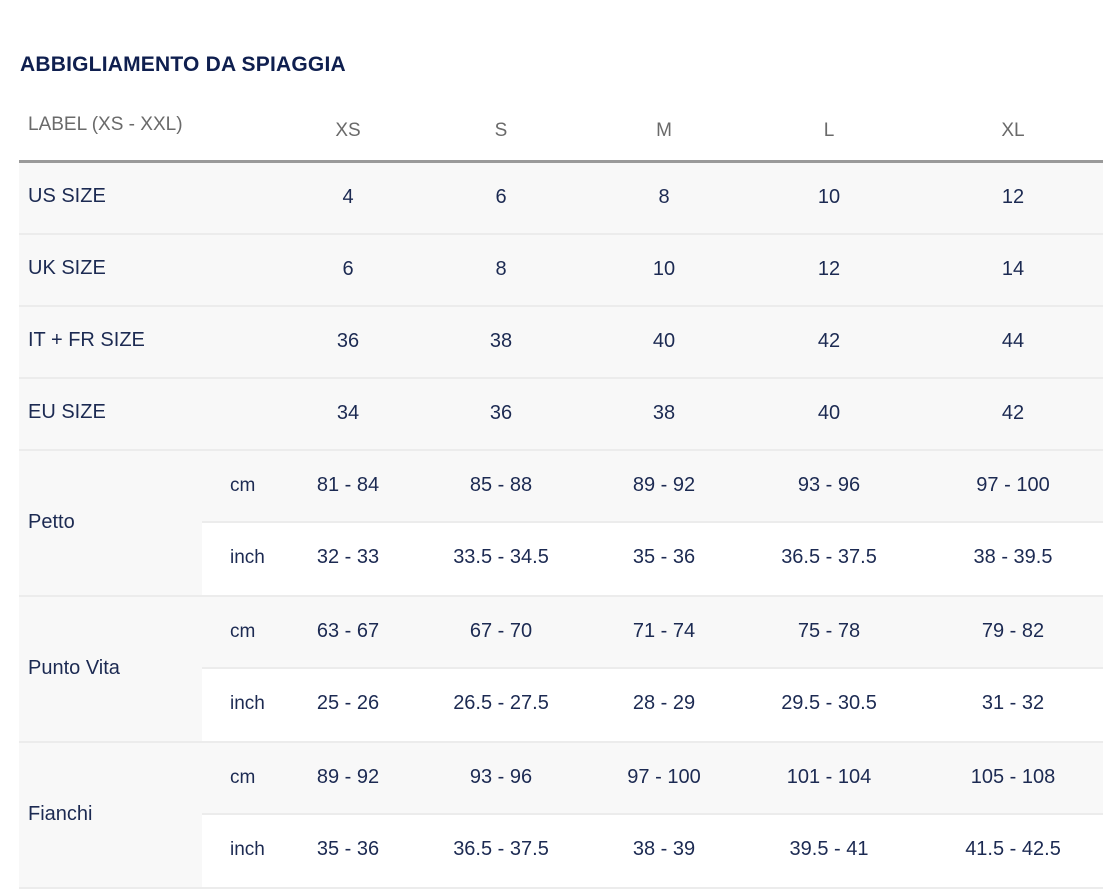  What do you see at coordinates (829, 703) in the screenshot?
I see `table-cell: 29.5 - 30.5` at bounding box center [829, 703].